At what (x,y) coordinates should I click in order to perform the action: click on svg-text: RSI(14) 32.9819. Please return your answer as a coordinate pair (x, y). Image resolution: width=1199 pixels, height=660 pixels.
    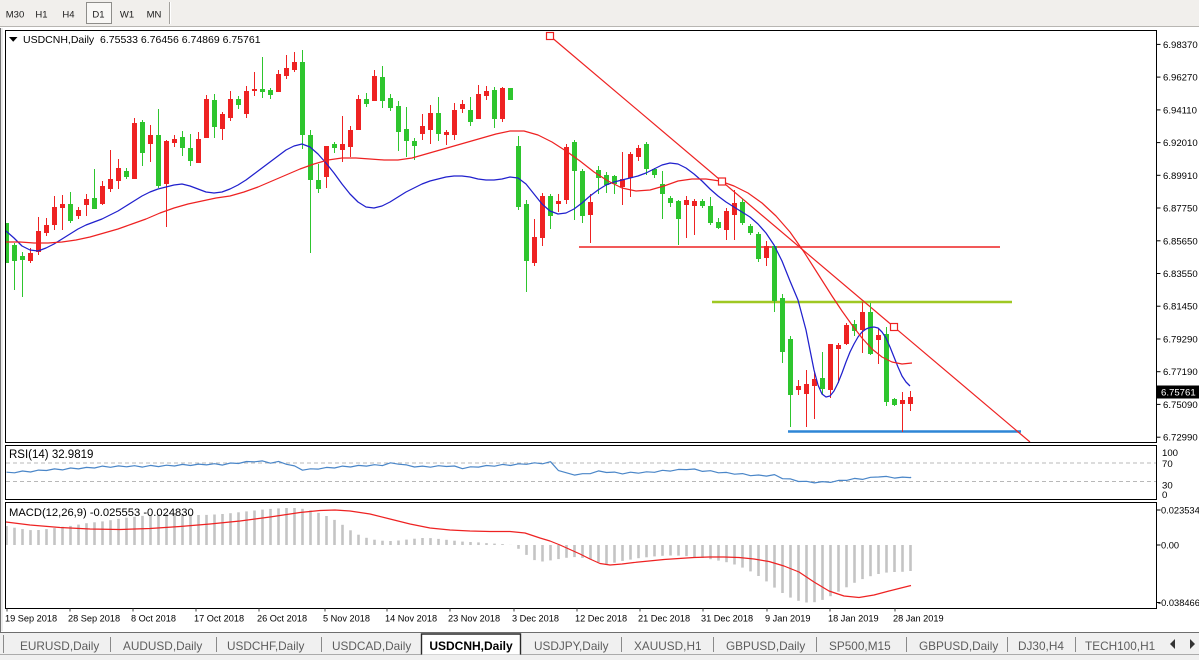
    Looking at the image, I should click on (51, 455).